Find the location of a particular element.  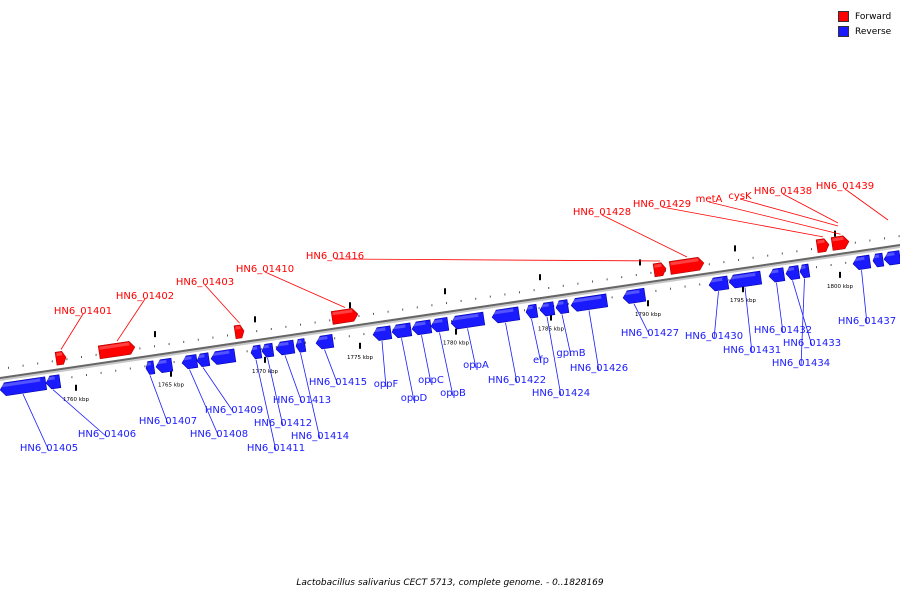

gene-label: gpmB is located at coordinates (570, 353).